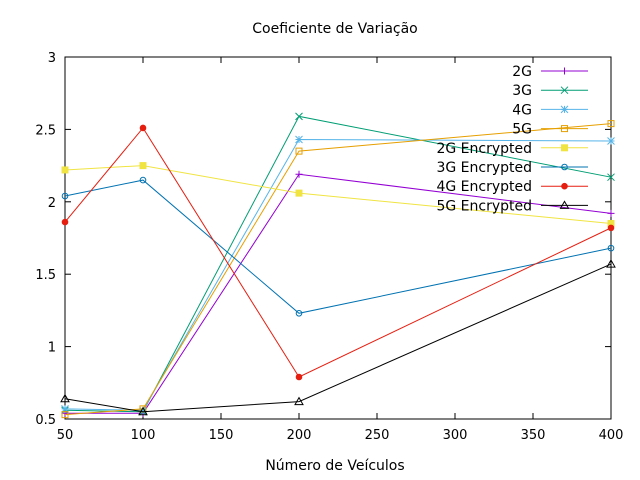  What do you see at coordinates (45, 275) in the screenshot?
I see `y-tick-label: 1.5` at bounding box center [45, 275].